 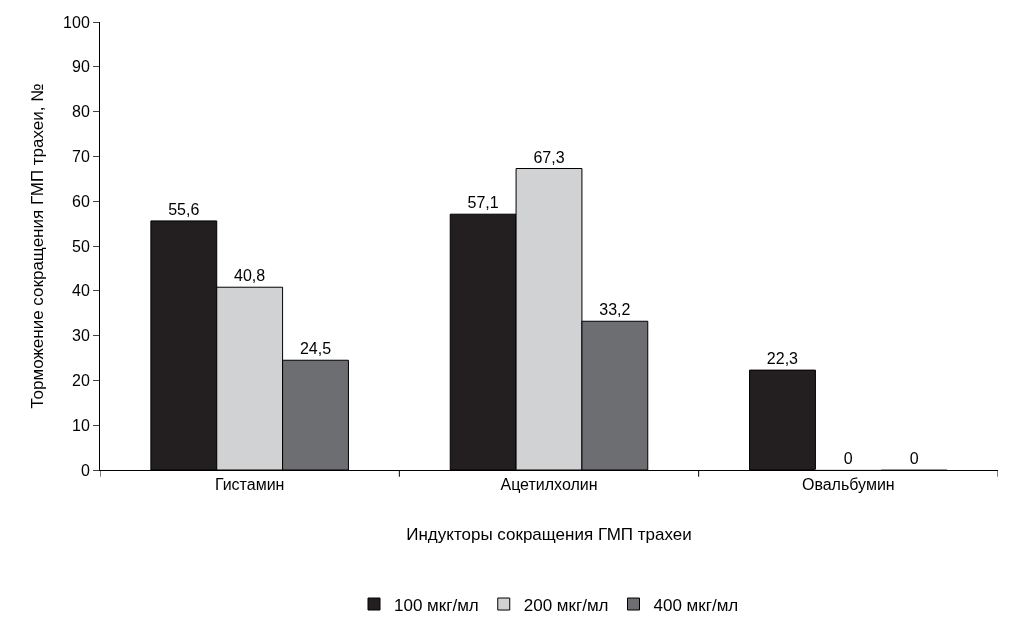 I want to click on y-tick-label: 20, so click(x=81, y=380).